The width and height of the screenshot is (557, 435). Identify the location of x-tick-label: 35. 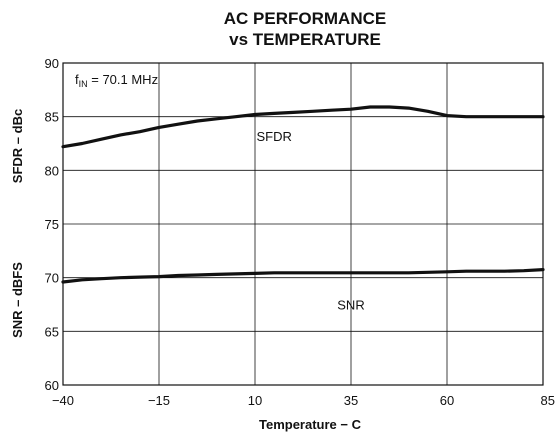
(351, 400).